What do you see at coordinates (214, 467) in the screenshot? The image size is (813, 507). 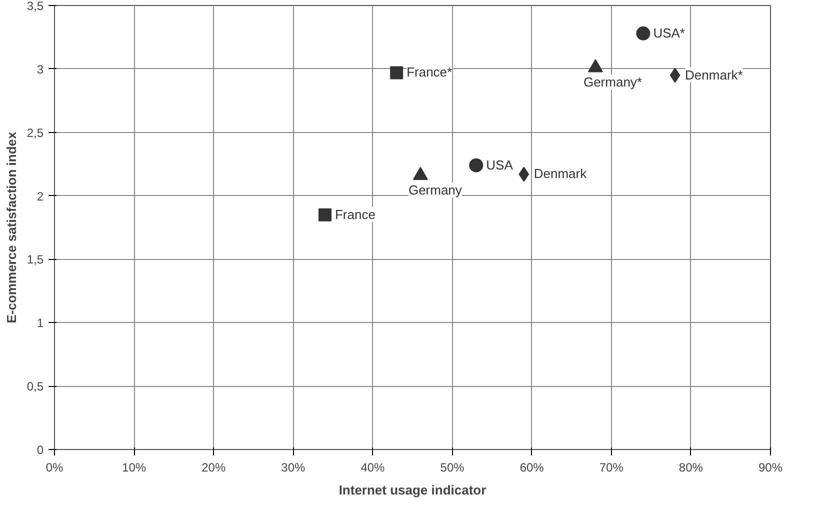 I see `x-tick-label: 20%` at bounding box center [214, 467].